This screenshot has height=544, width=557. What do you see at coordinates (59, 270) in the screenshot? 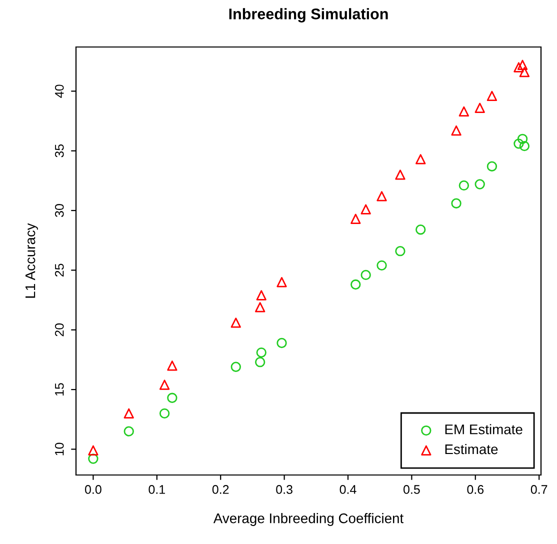
I see `y-tick-label: 25` at bounding box center [59, 270].